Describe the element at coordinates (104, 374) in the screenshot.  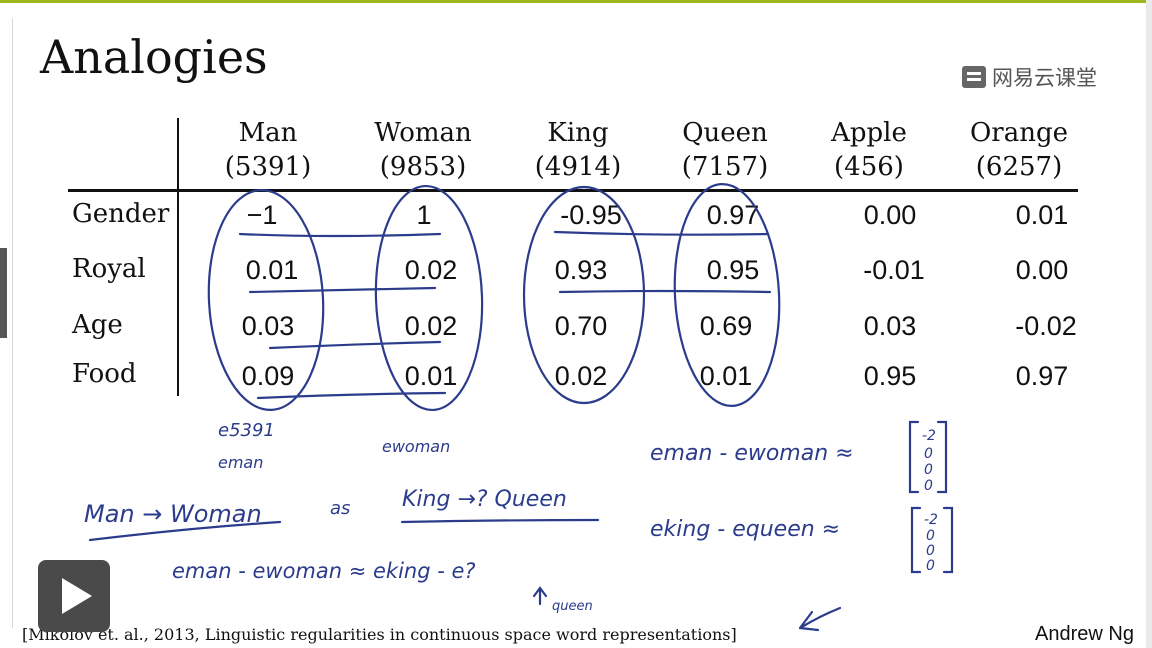
I see `row-label-food: Food` at that location.